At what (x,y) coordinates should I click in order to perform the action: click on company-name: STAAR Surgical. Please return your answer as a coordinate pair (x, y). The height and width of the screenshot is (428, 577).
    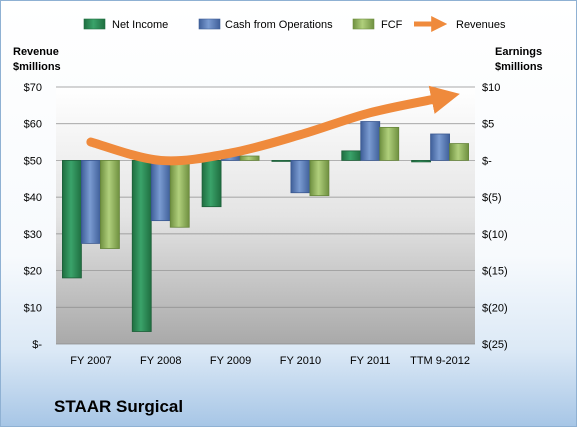
    Looking at the image, I should click on (119, 406).